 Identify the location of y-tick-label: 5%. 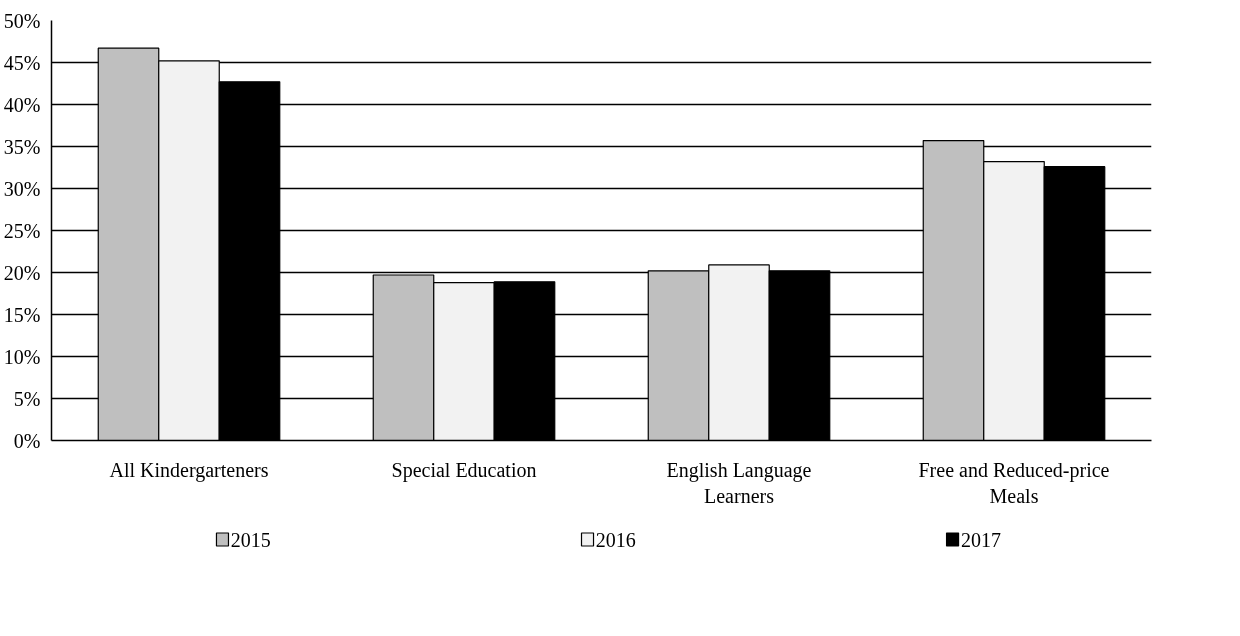
(27, 398).